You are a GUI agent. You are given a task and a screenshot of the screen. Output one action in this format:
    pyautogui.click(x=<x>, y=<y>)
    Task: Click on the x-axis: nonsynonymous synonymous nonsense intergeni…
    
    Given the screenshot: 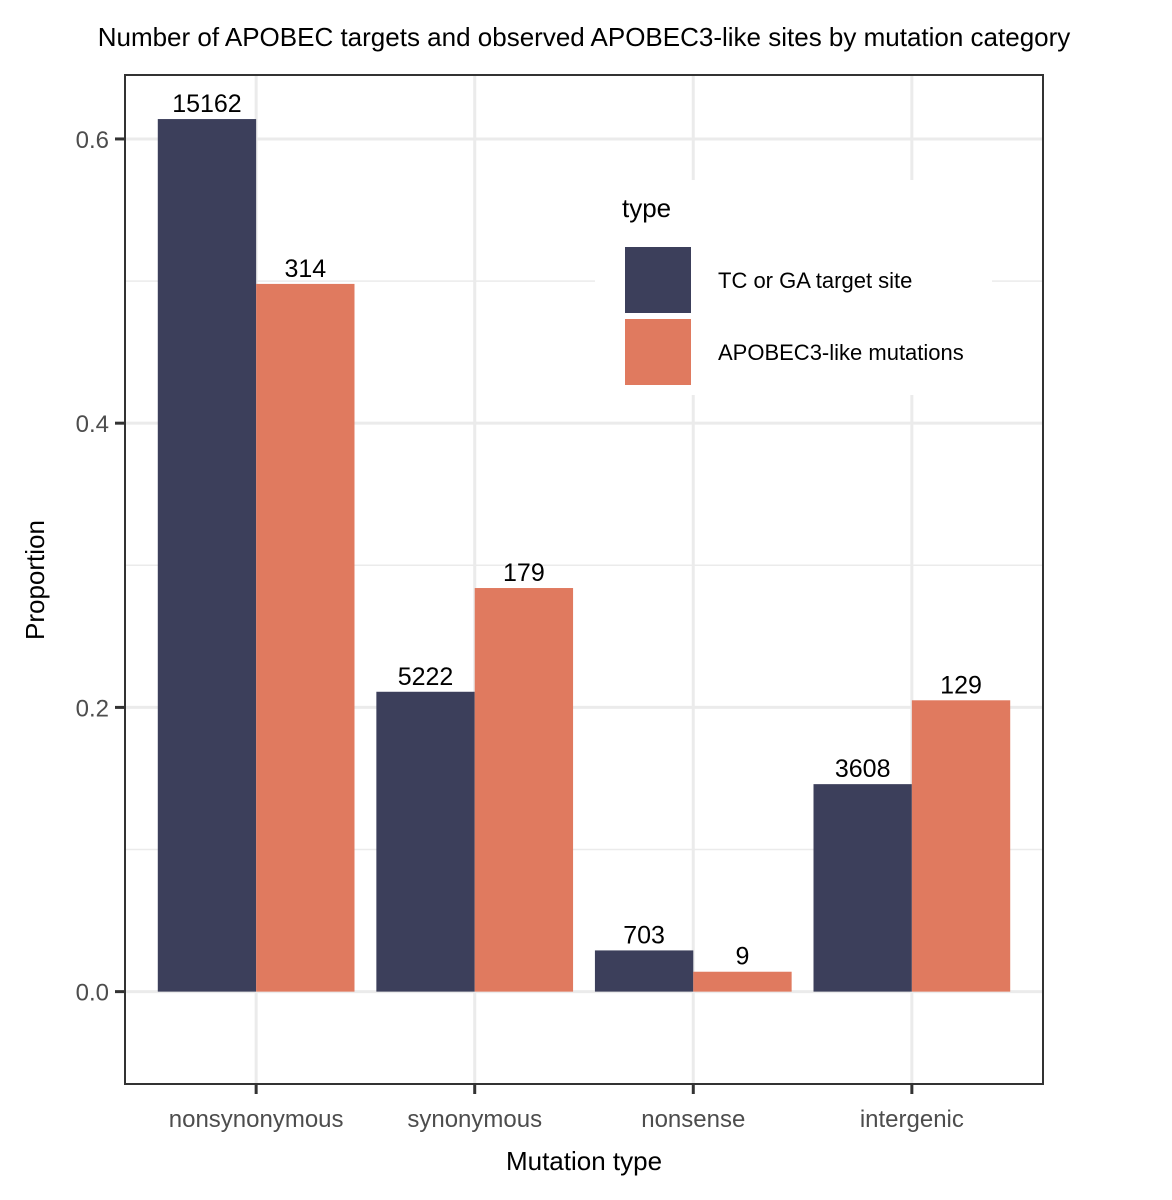 What is the action you would take?
    pyautogui.click(x=566, y=1108)
    